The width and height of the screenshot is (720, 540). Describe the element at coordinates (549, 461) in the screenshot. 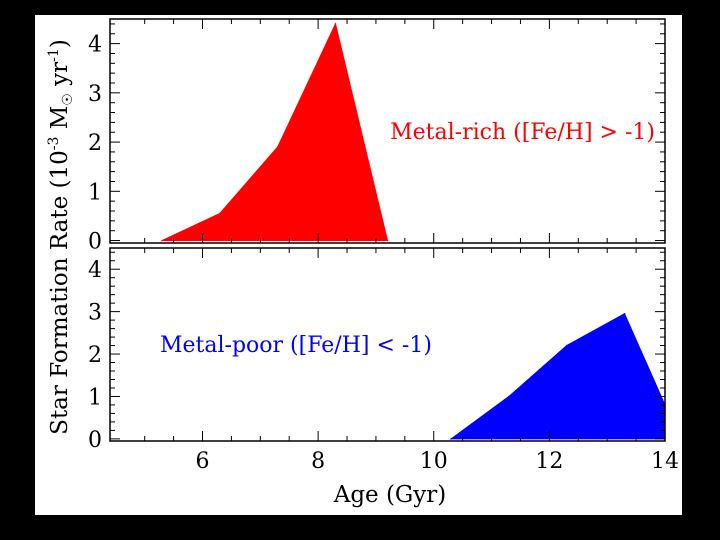

I see `x-tick-label: 12` at that location.